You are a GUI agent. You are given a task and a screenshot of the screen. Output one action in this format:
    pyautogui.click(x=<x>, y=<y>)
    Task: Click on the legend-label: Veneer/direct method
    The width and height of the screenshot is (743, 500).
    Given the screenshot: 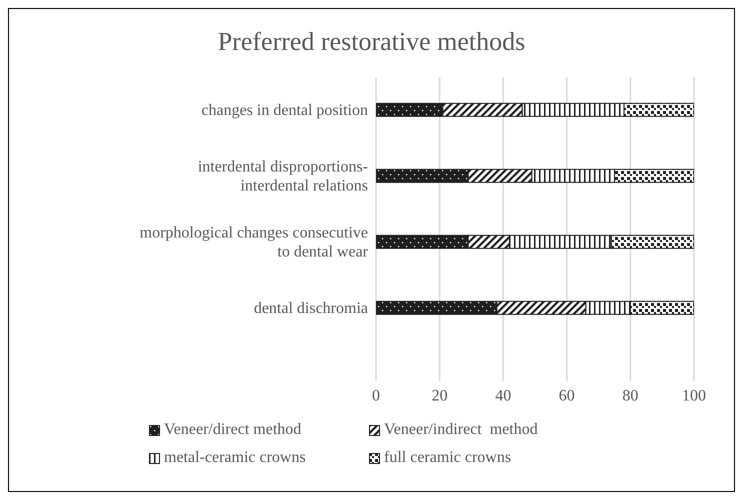 What is the action you would take?
    pyautogui.click(x=233, y=430)
    